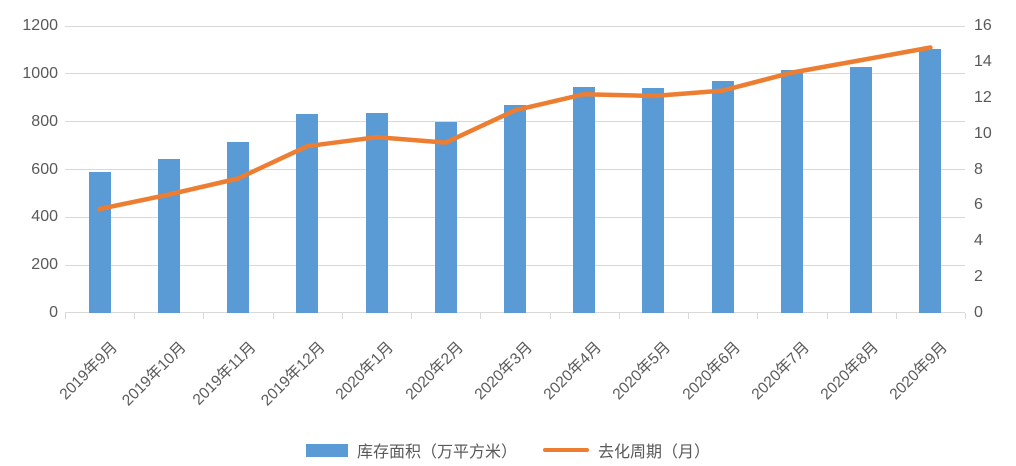 The height and width of the screenshot is (466, 1016). Describe the element at coordinates (44, 169) in the screenshot. I see `left-axis-tick-label: 600` at that location.